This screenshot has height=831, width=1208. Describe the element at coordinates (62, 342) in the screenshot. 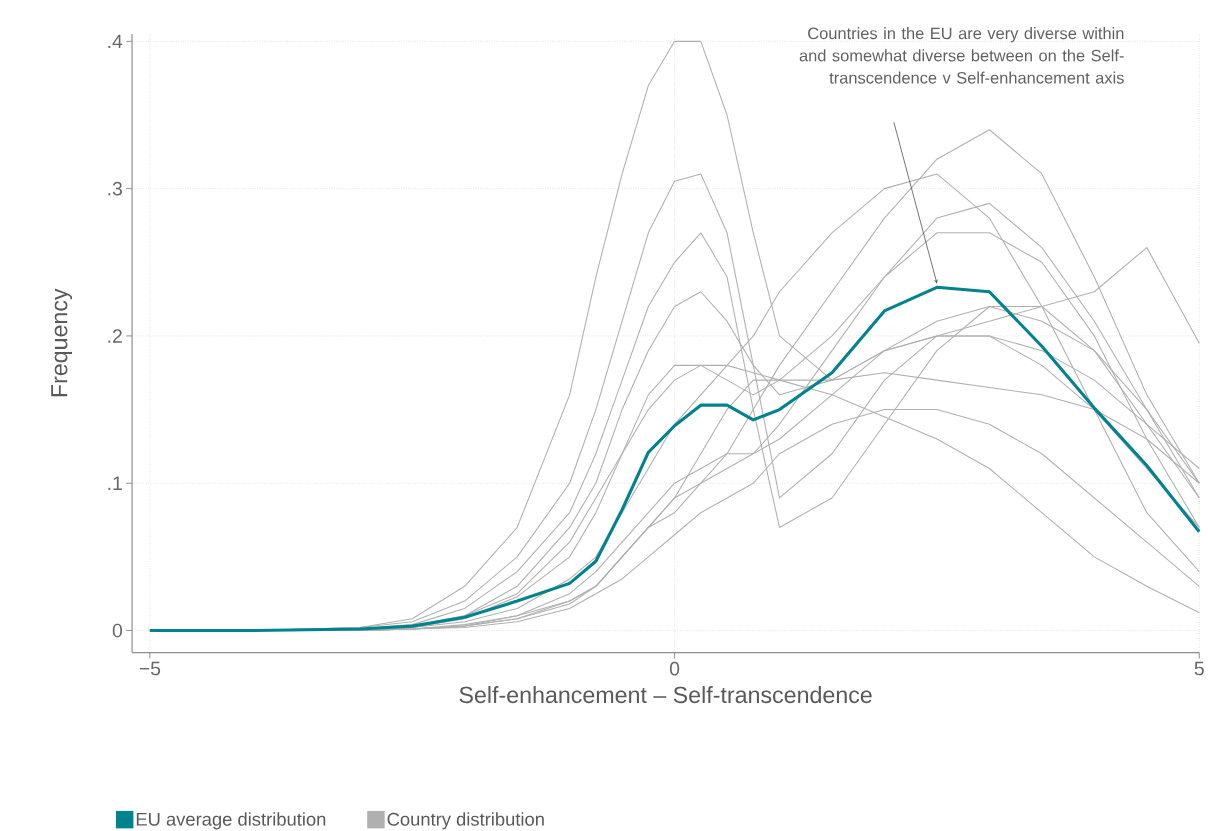

I see `y-axis-title: Frequency` at that location.